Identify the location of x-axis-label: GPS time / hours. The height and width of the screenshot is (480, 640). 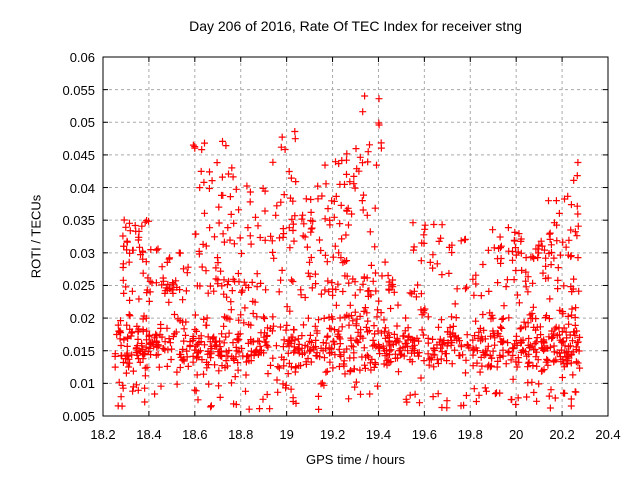
(355, 459).